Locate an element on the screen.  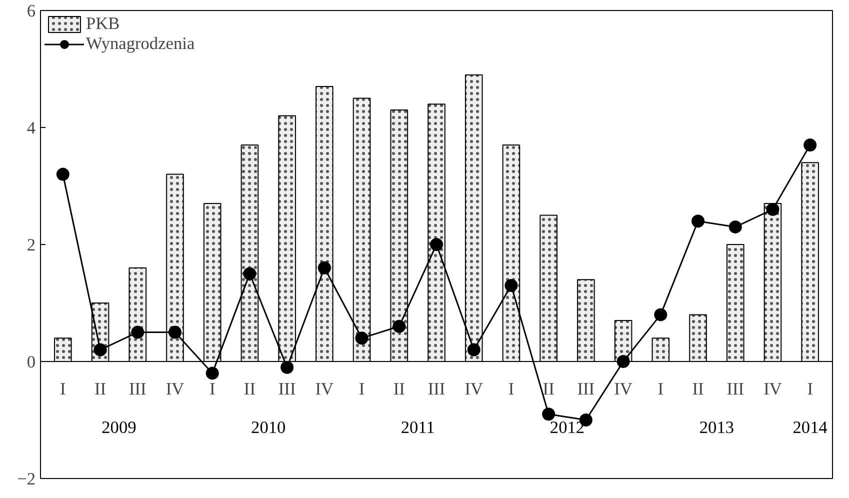
annotation: 2010 is located at coordinates (268, 428).